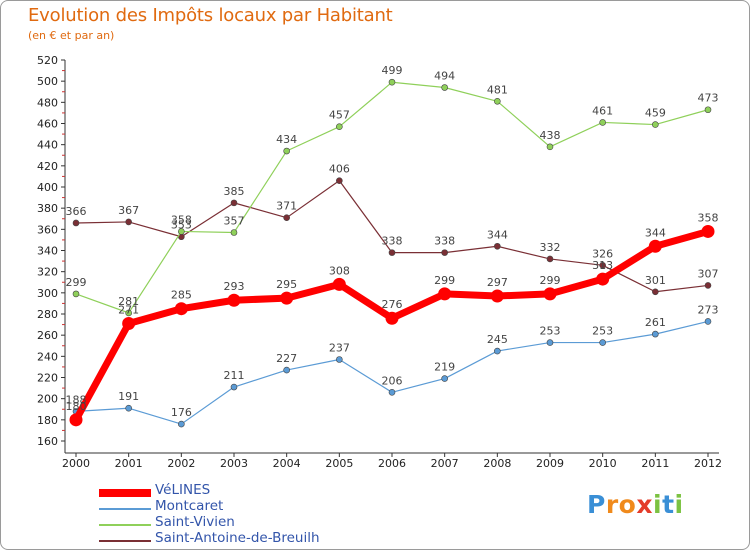  Describe the element at coordinates (497, 463) in the screenshot. I see `x-tick-label: 2008` at that location.